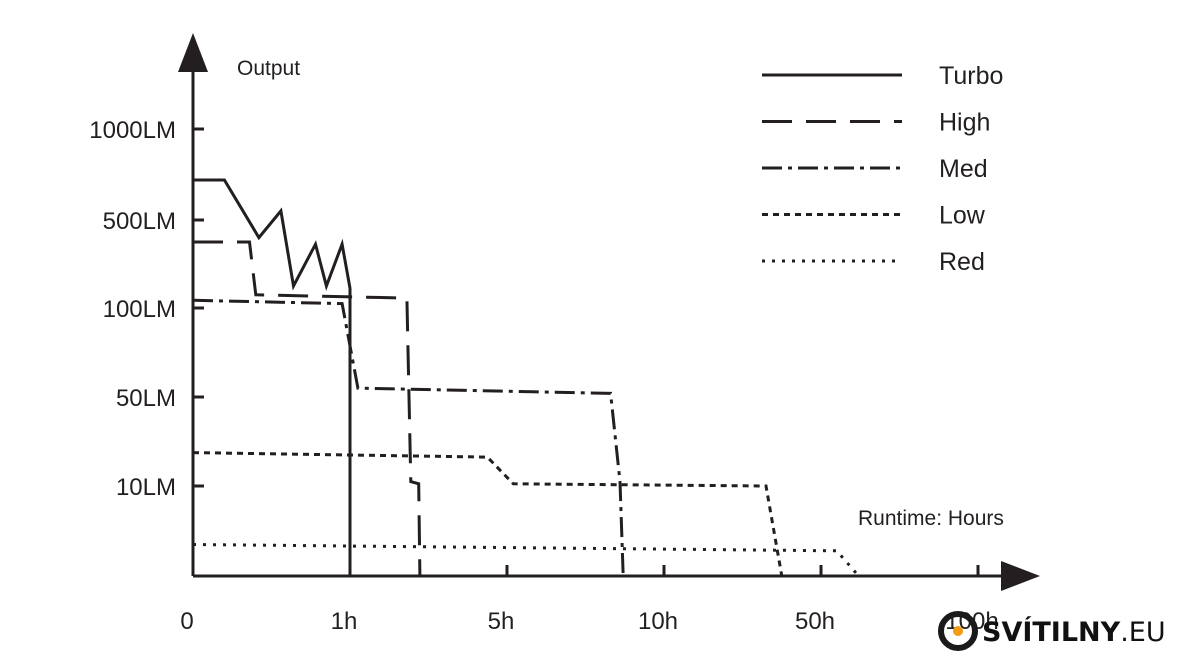 Image resolution: width=1180 pixels, height=660 pixels. What do you see at coordinates (488, 514) in the screenshot?
I see `series-line-low` at bounding box center [488, 514].